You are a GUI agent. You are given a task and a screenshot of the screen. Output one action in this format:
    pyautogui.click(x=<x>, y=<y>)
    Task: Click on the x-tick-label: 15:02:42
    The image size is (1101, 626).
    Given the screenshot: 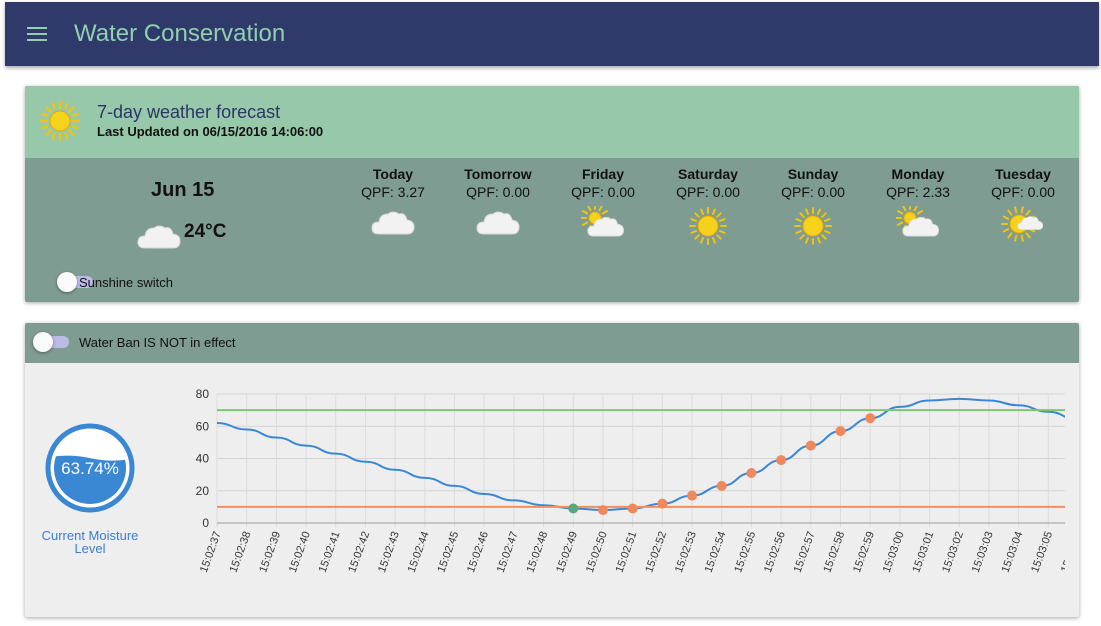 What is the action you would take?
    pyautogui.click(x=359, y=552)
    